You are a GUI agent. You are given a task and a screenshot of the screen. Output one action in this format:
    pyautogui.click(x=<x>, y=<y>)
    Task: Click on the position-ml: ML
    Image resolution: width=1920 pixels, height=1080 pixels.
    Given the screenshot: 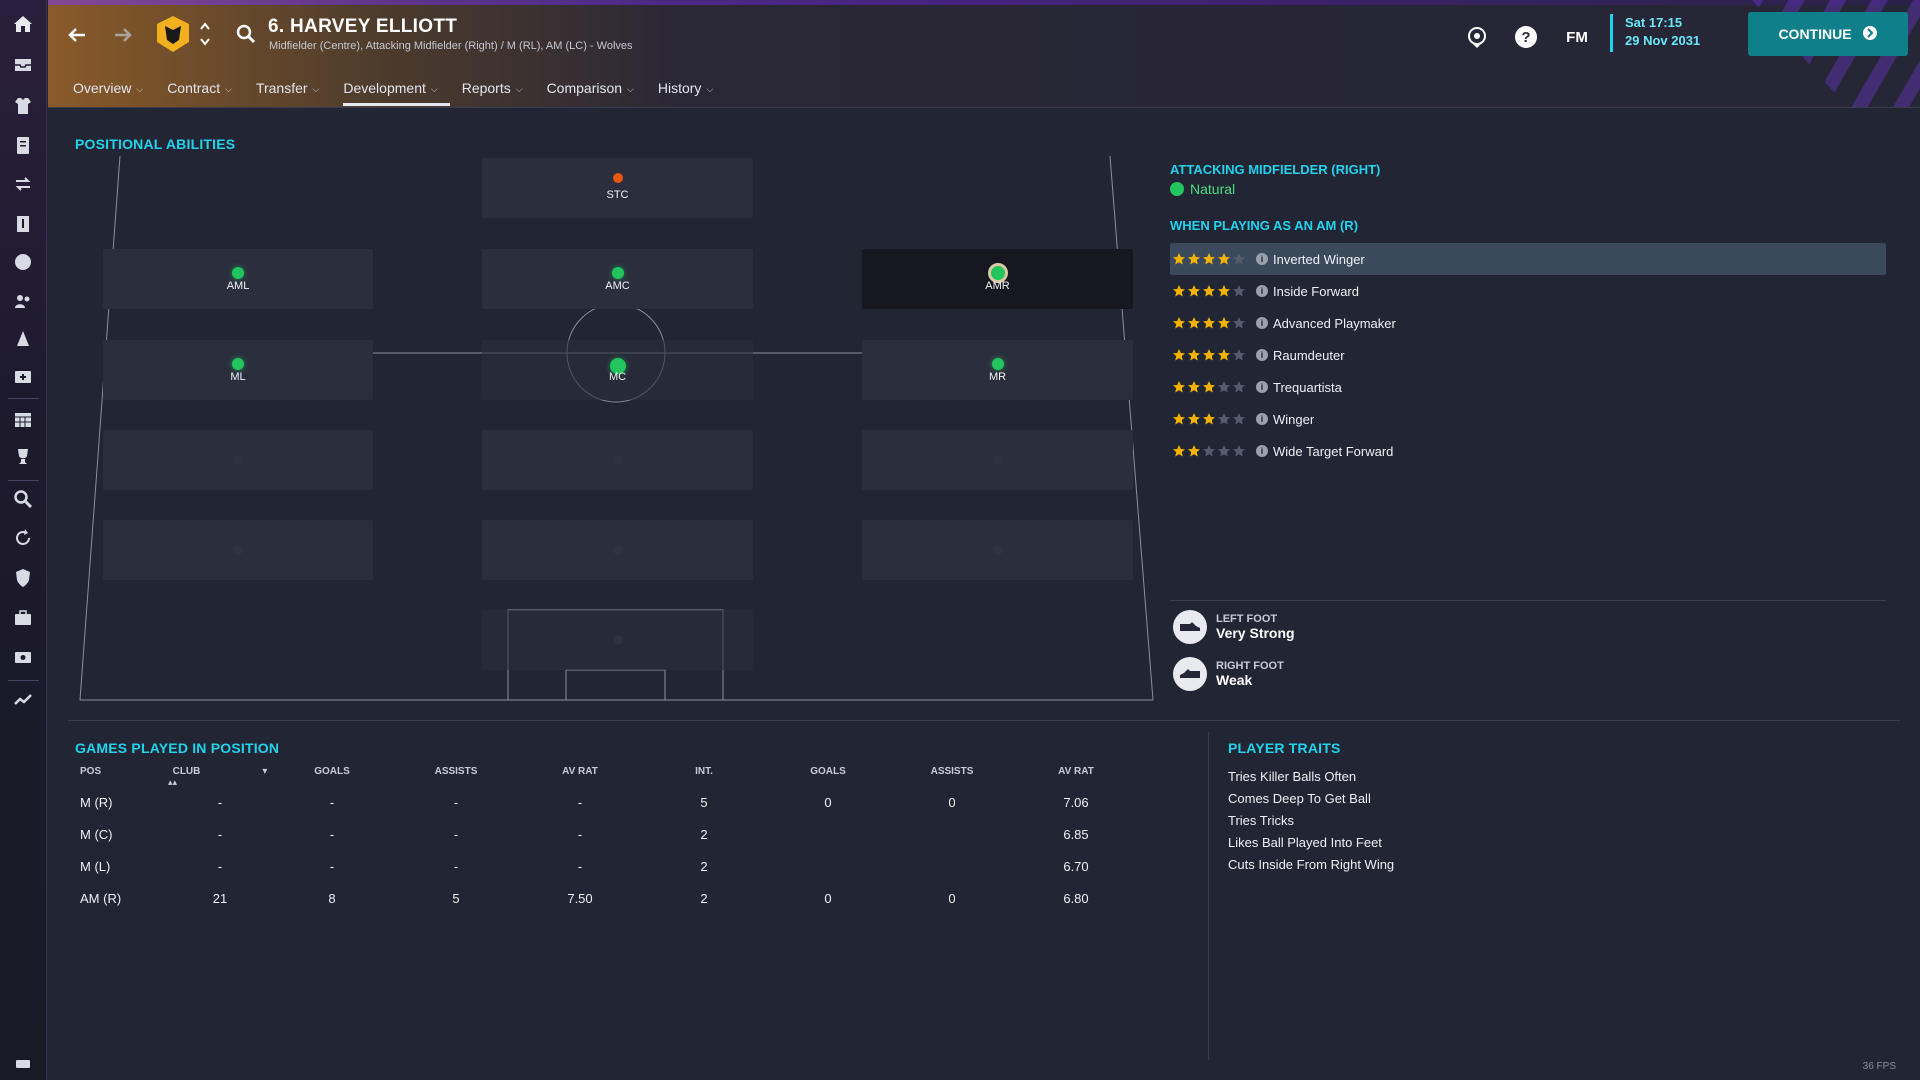 What is the action you would take?
    pyautogui.click(x=238, y=370)
    